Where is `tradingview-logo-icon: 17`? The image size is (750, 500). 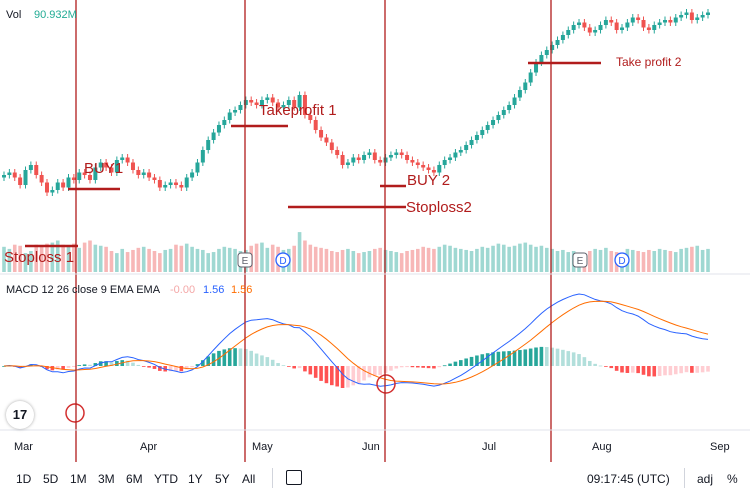
tradingview-logo-icon: 17 is located at coordinates (20, 415).